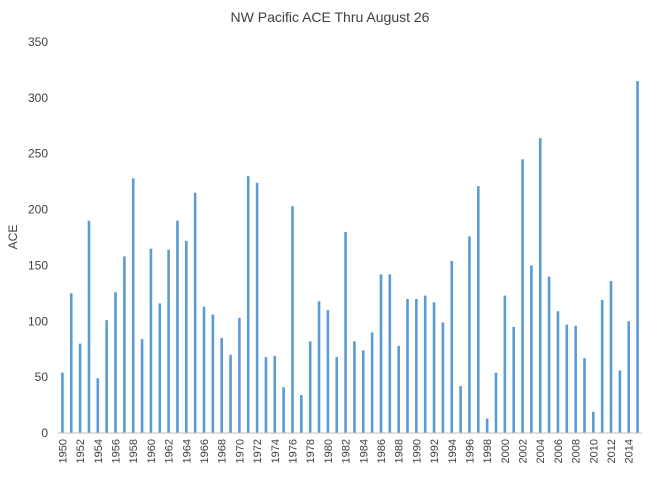 Image resolution: width=660 pixels, height=479 pixels. Describe the element at coordinates (541, 451) in the screenshot. I see `x-tick-label: 2004` at that location.